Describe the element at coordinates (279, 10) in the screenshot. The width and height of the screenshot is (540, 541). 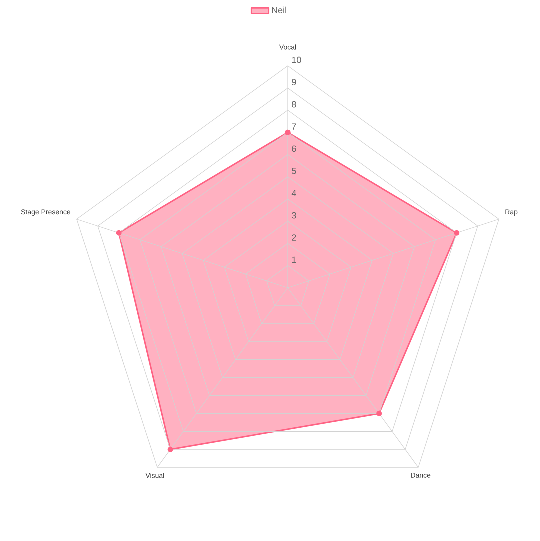
I see `legend-label: Neil` at that location.